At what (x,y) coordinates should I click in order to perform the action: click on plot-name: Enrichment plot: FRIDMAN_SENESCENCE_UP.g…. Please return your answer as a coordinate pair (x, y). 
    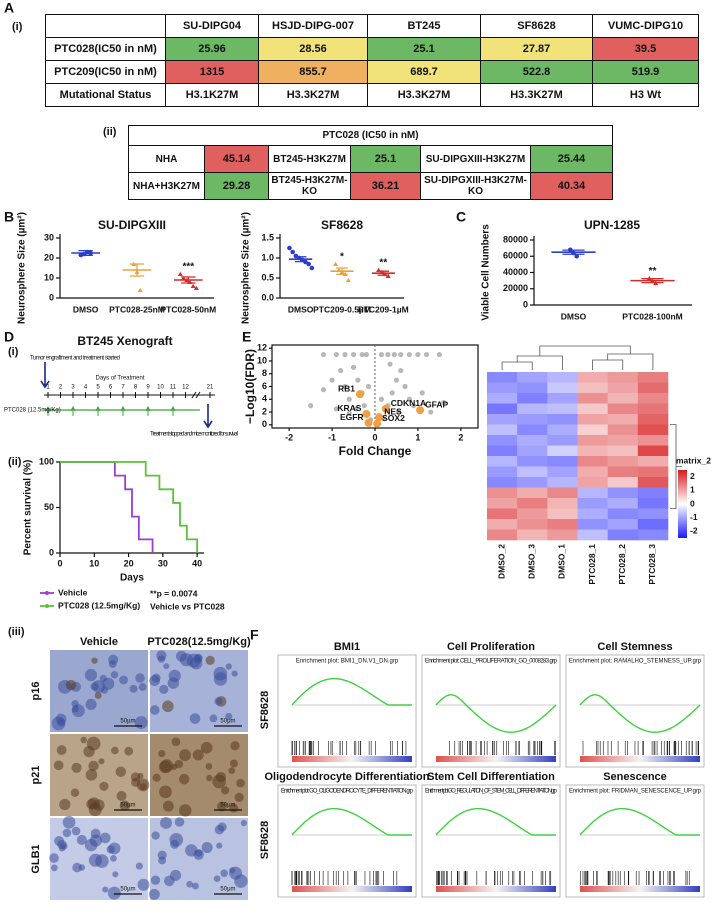
    Looking at the image, I should click on (635, 792).